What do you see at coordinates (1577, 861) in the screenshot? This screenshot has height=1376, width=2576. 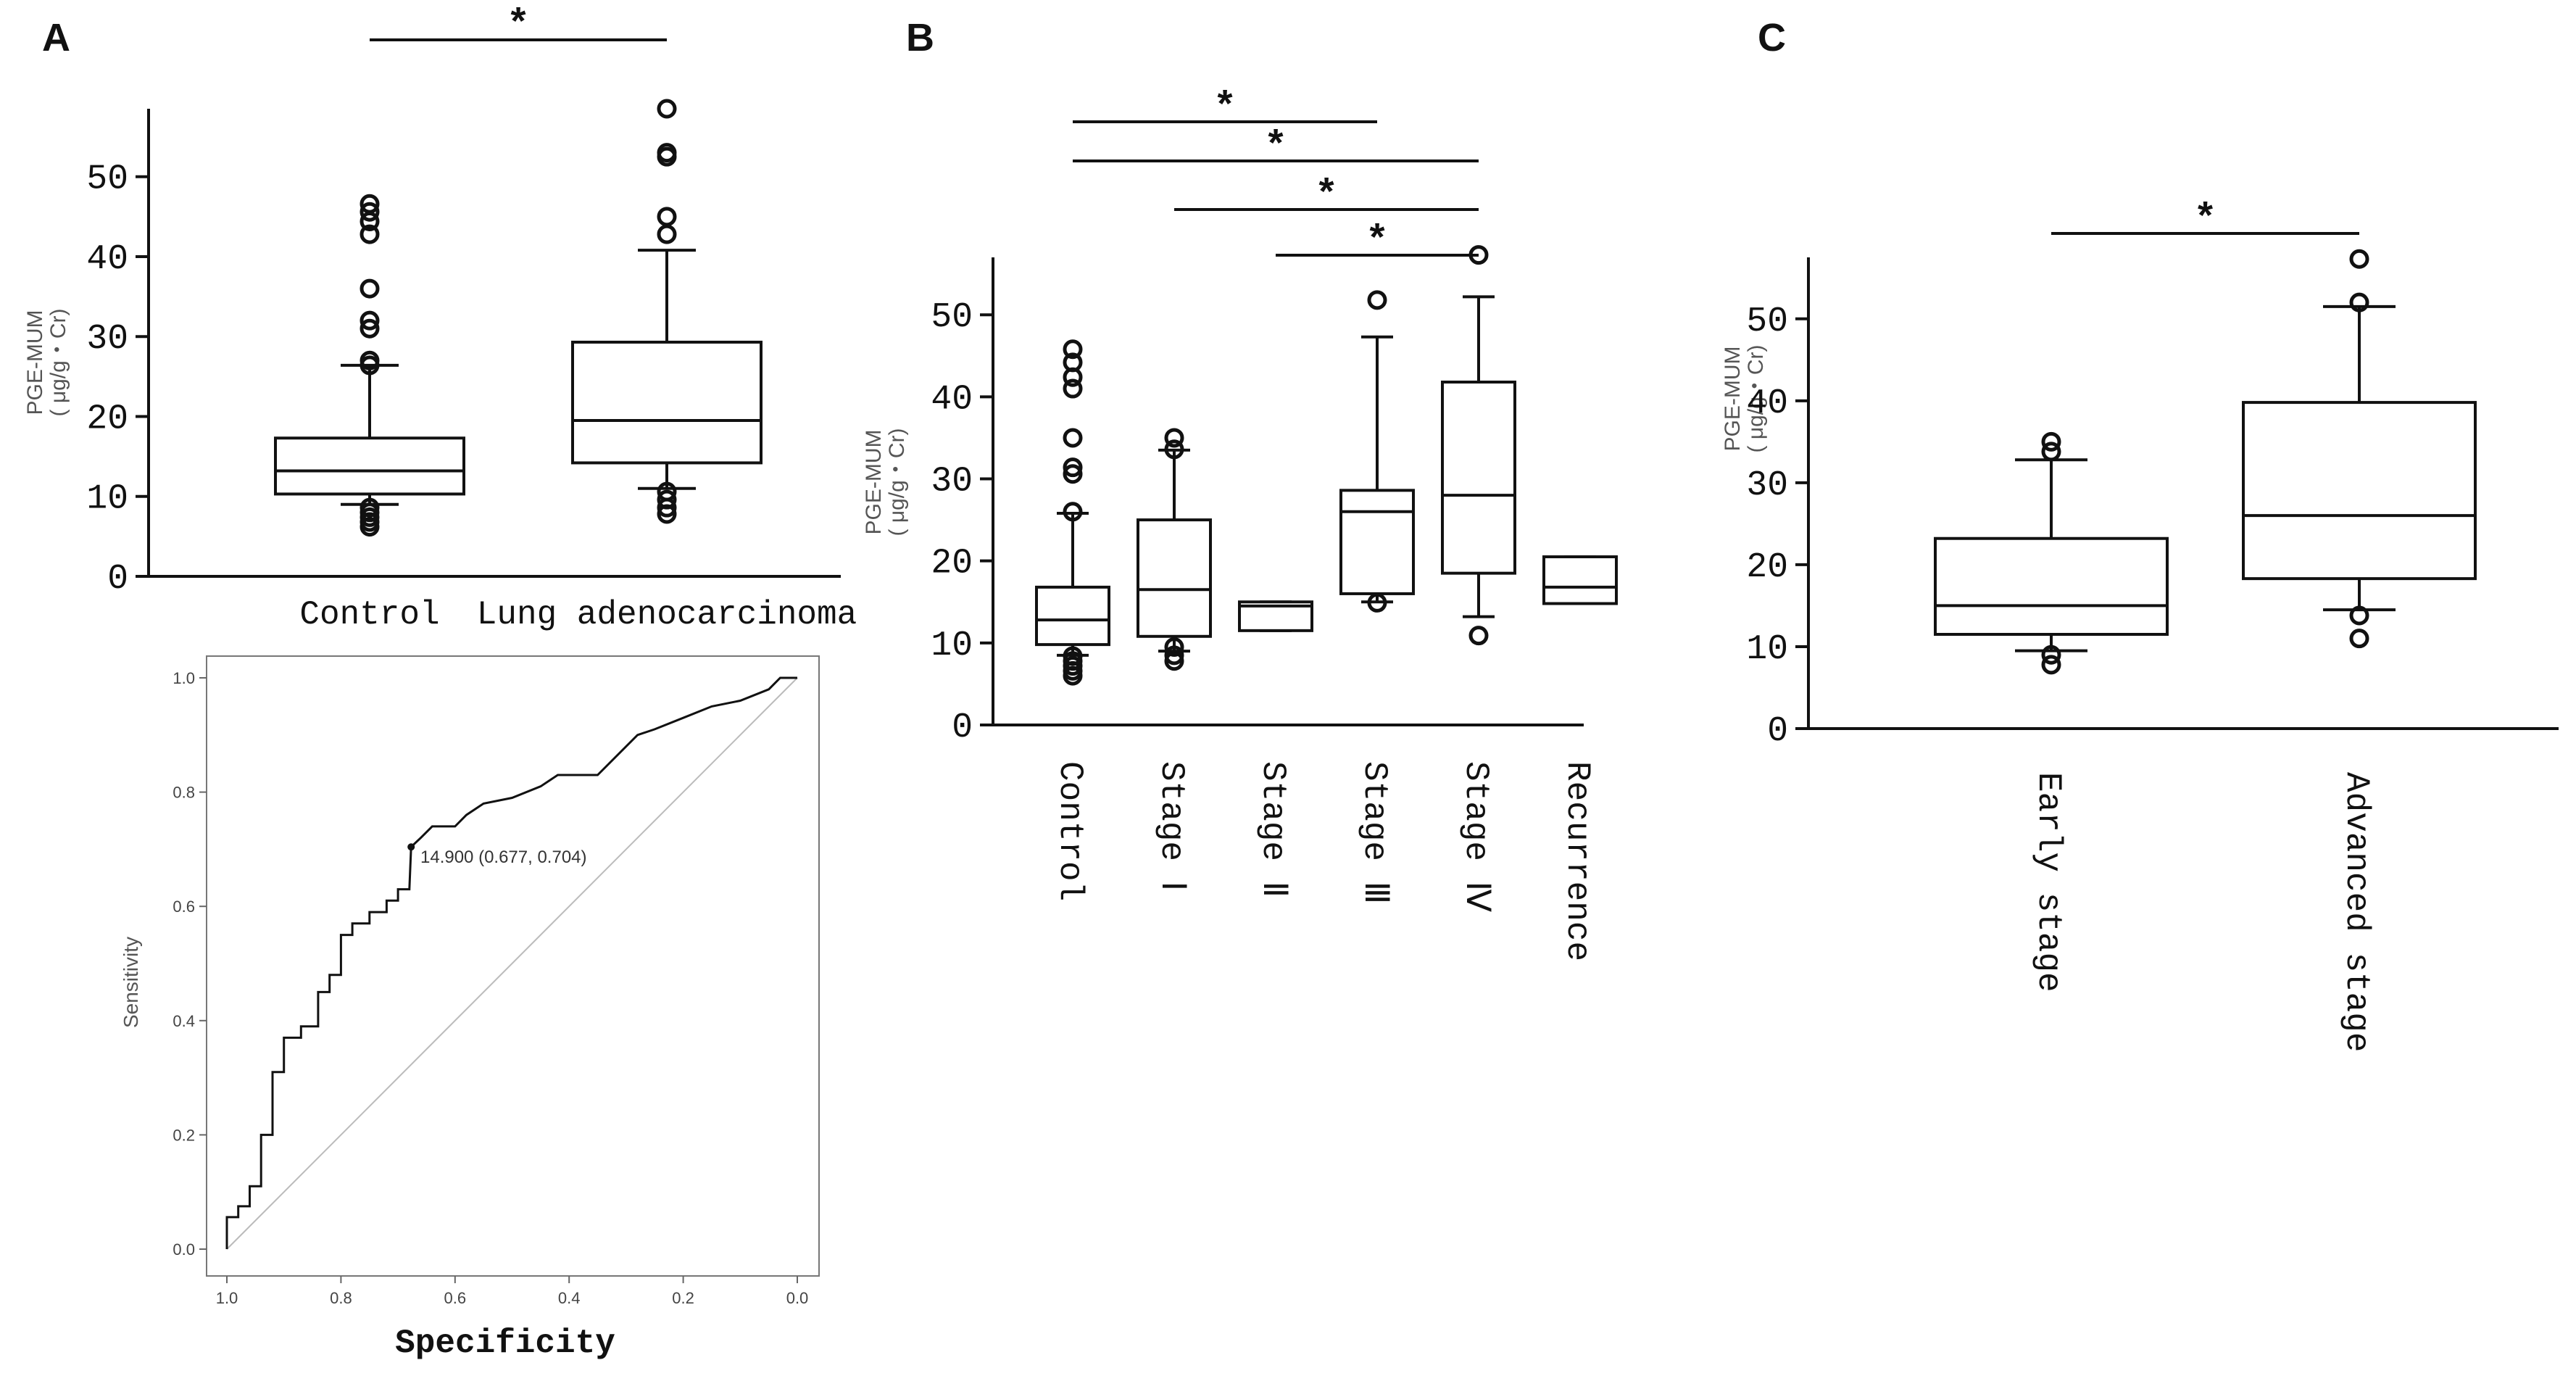 I see `category-label: Recurrence` at bounding box center [1577, 861].